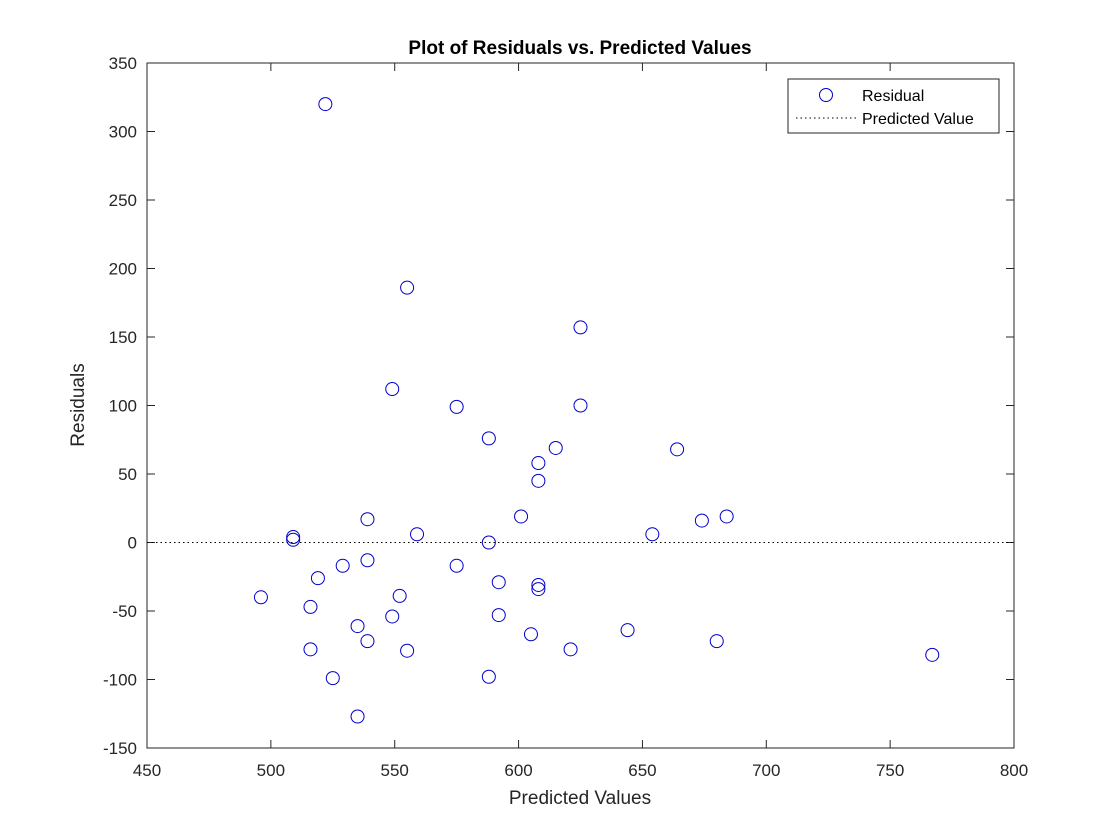 The image size is (1120, 840). I want to click on chart-title: Plot of Residuals vs. Predicted Values, so click(579, 48).